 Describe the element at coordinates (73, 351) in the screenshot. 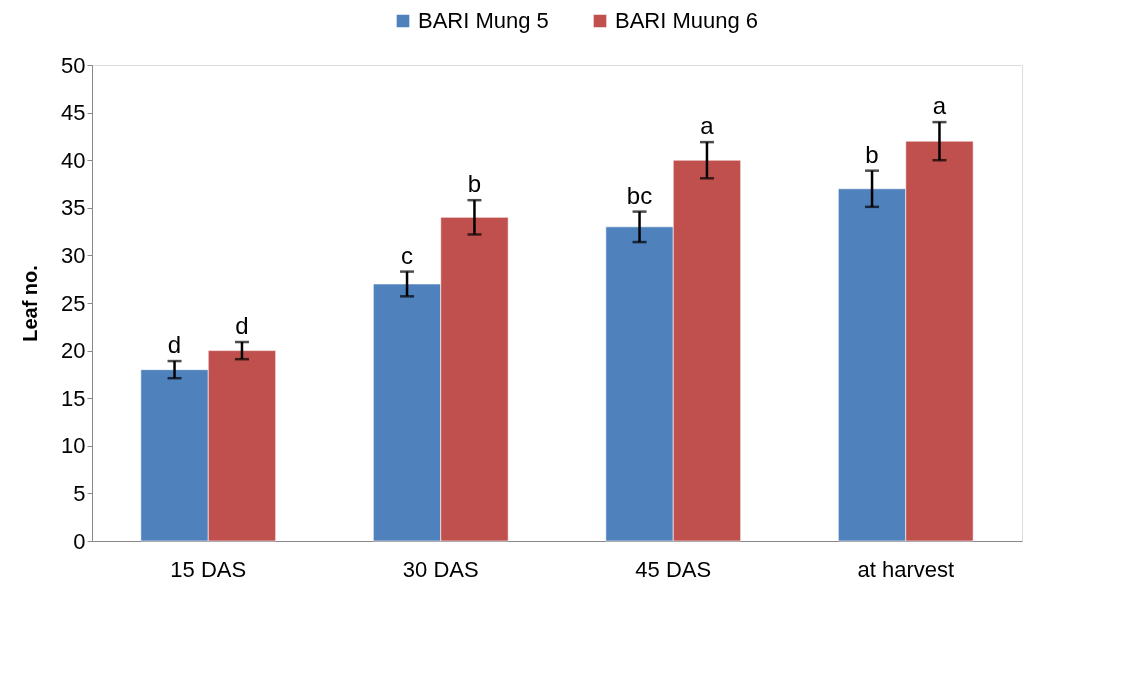

I see `y-tick-label: 20` at that location.